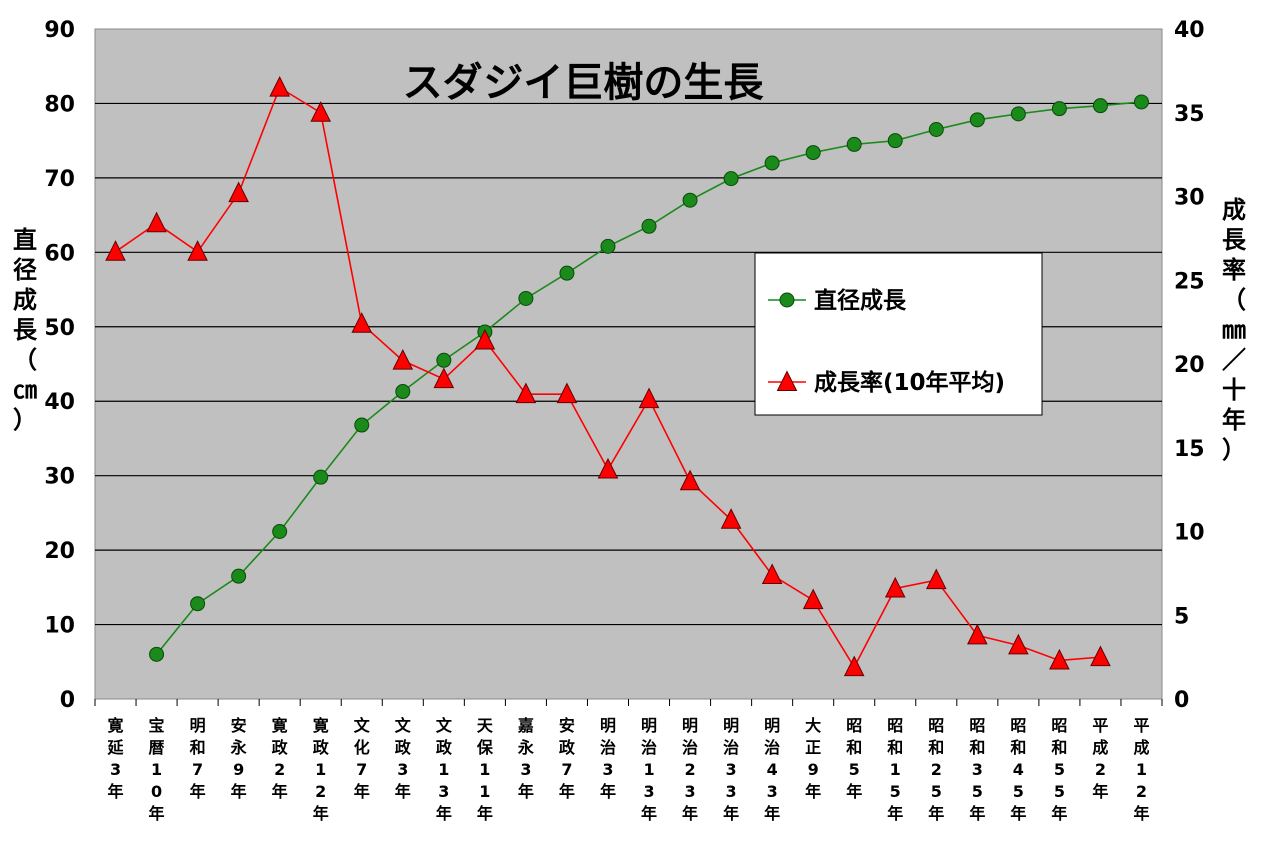  What do you see at coordinates (525, 758) in the screenshot?
I see `x-tick-label: 嘉永 3 年` at bounding box center [525, 758].